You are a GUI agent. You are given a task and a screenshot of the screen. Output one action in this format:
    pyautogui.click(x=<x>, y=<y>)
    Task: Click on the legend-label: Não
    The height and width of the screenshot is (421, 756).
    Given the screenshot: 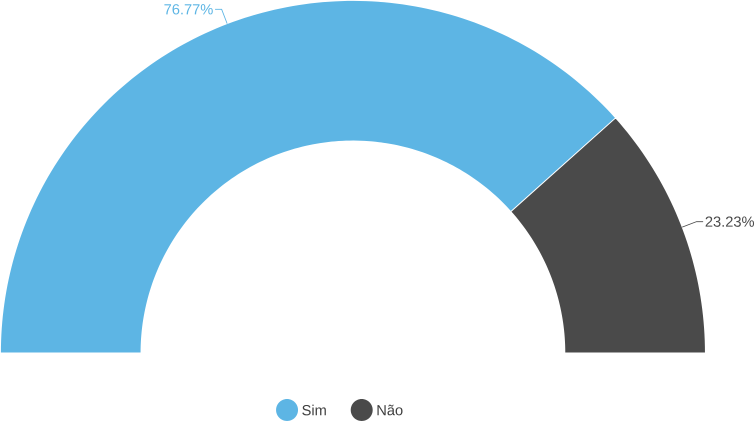 What is the action you would take?
    pyautogui.click(x=390, y=410)
    